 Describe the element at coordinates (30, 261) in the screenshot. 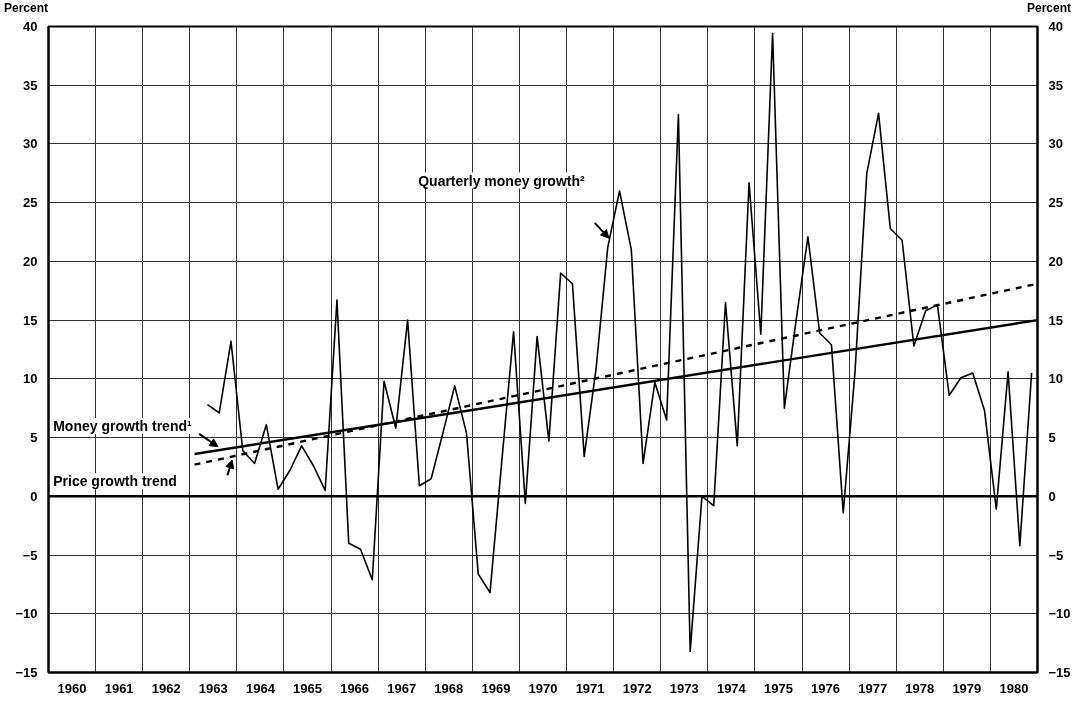

I see `y-tick-label: 20` at that location.